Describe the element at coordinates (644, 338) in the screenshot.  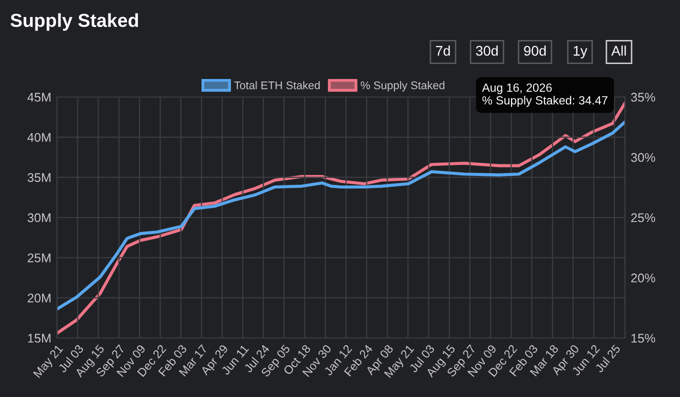
I see `y2-tick-label: 15%` at that location.